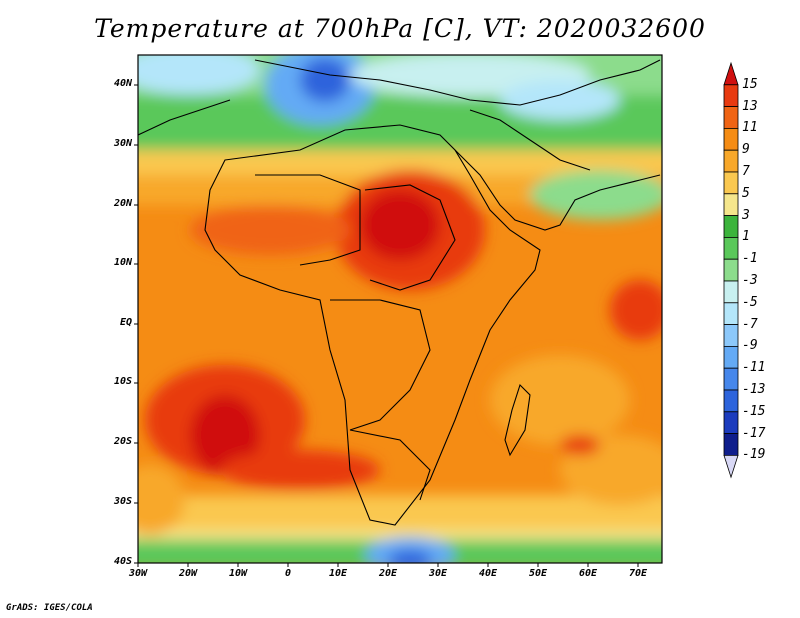 Image resolution: width=800 pixels, height=618 pixels. Describe the element at coordinates (122, 143) in the screenshot. I see `lat-label-30n: 30N` at that location.